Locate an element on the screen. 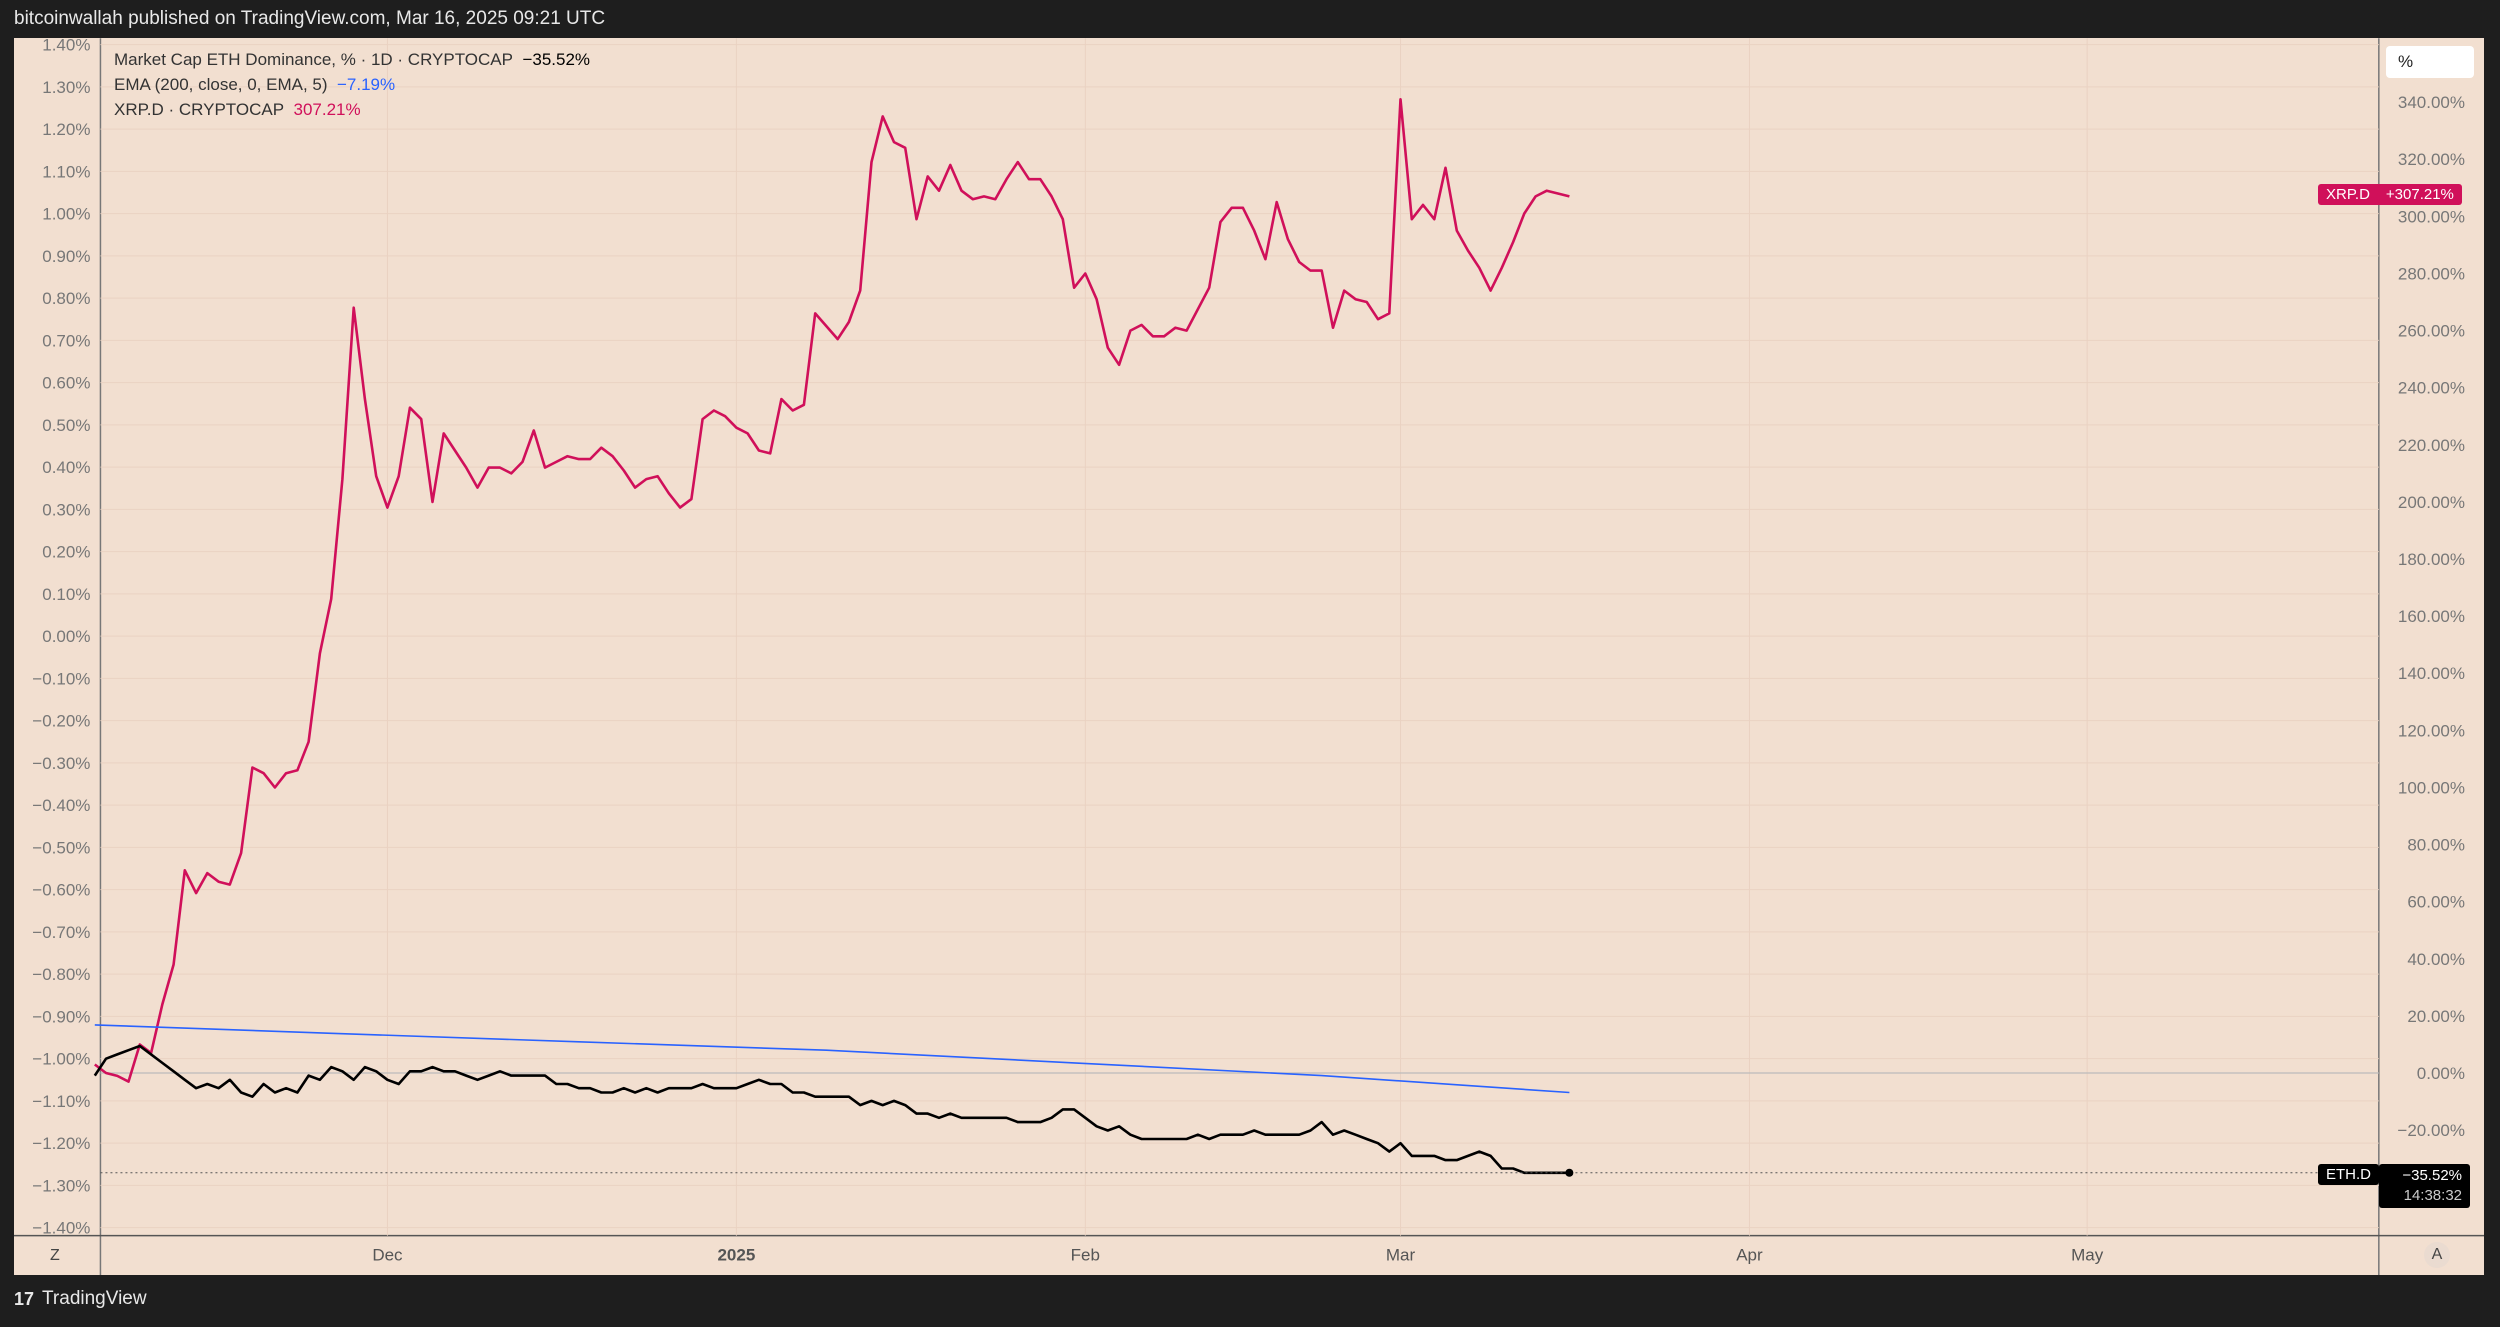  eth-last-point is located at coordinates (1569, 1172).